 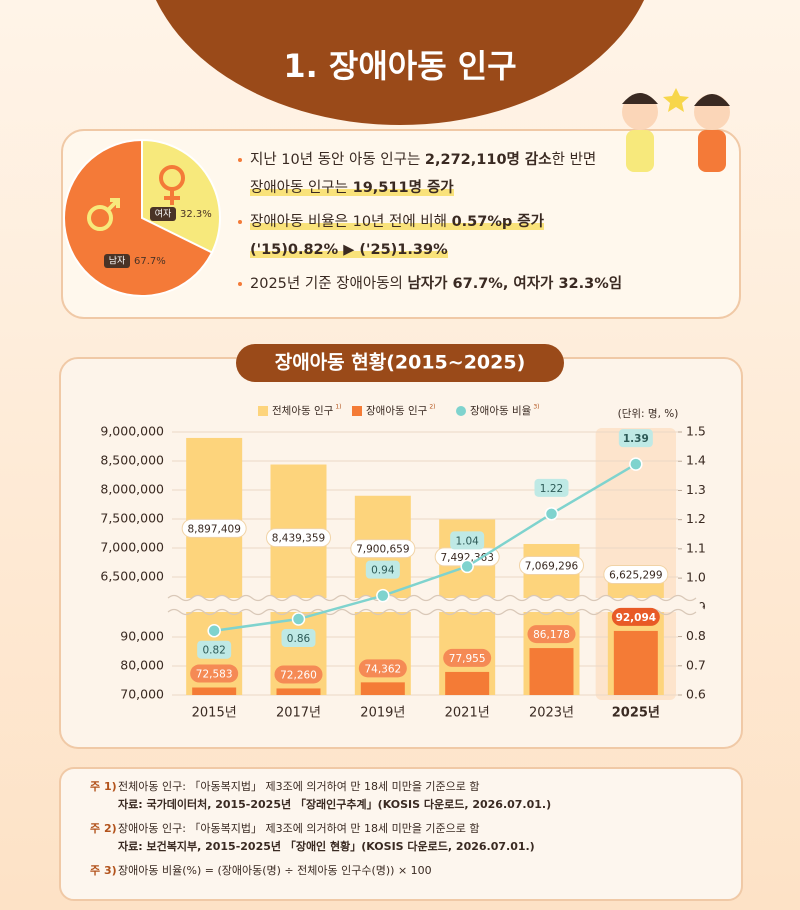 I want to click on chart-title-pill, so click(x=400, y=363).